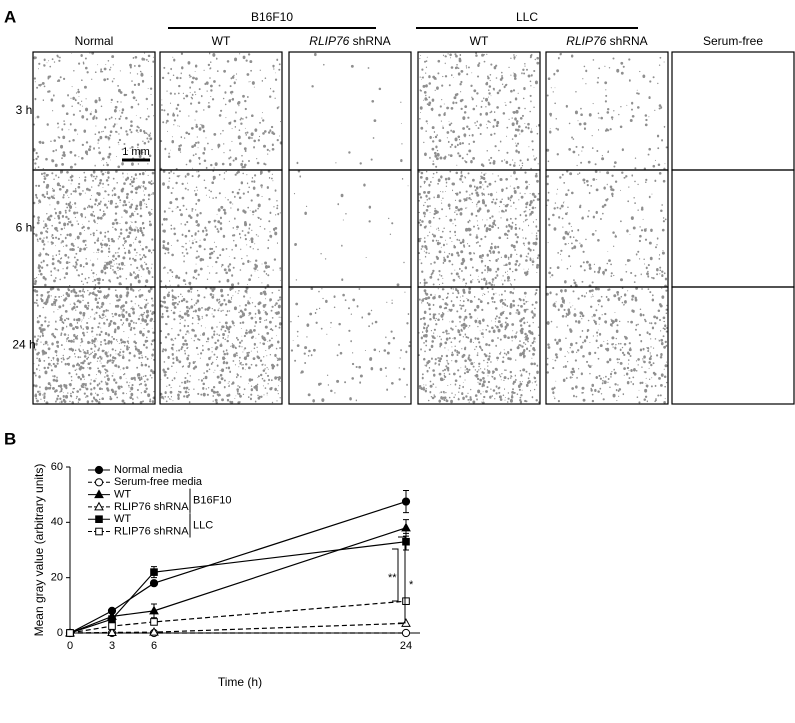 Image resolution: width=795 pixels, height=723 pixels. I want to click on column-label: Serum-free, so click(733, 41).